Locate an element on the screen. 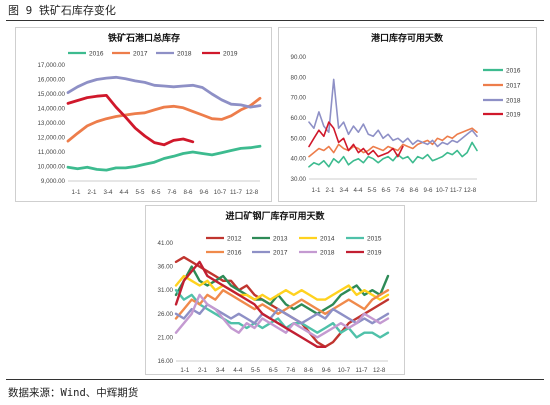 This screenshot has height=405, width=550. y-tick-label: 16.00 is located at coordinates (166, 361).